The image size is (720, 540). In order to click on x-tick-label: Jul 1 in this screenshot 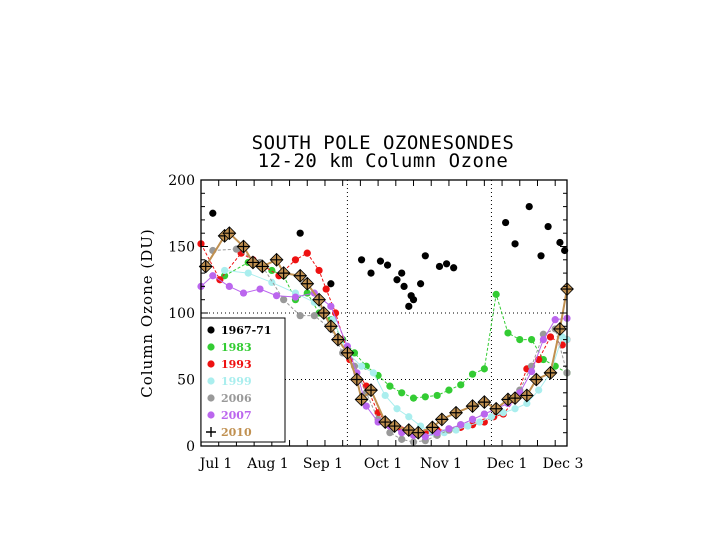, I will do `click(215, 464)`.